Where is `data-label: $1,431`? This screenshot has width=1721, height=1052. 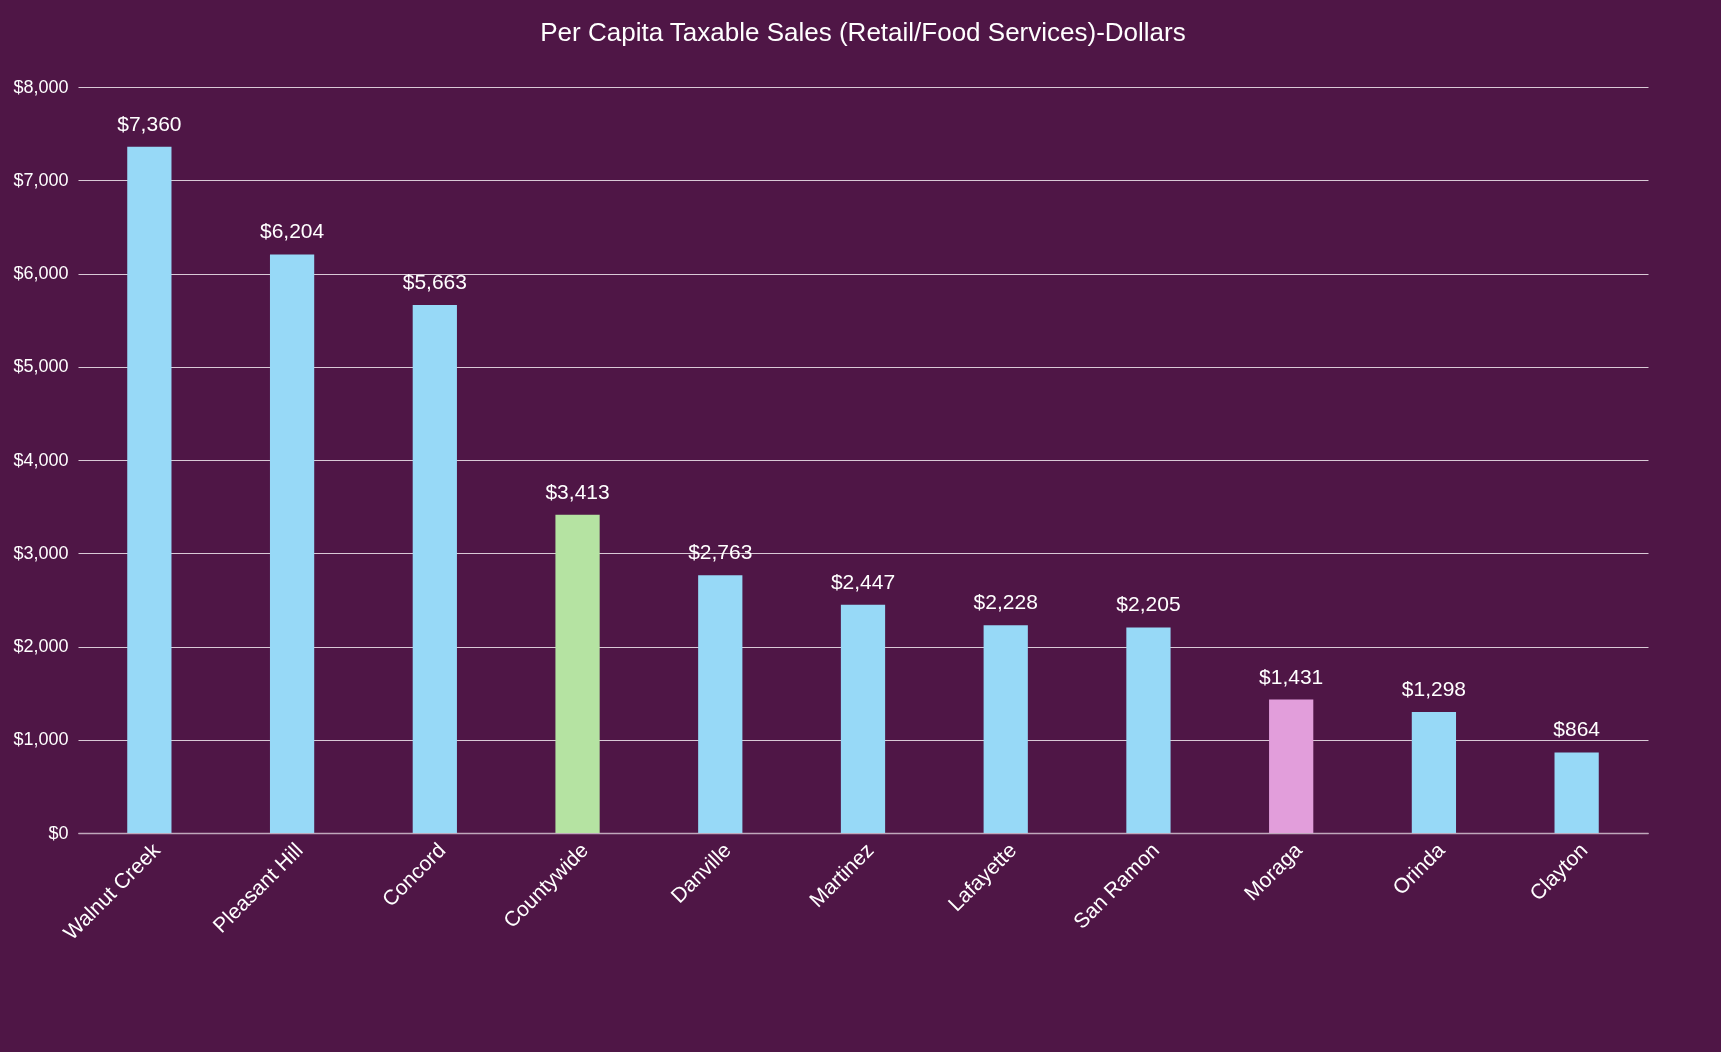 data-label: $1,431 is located at coordinates (1291, 676).